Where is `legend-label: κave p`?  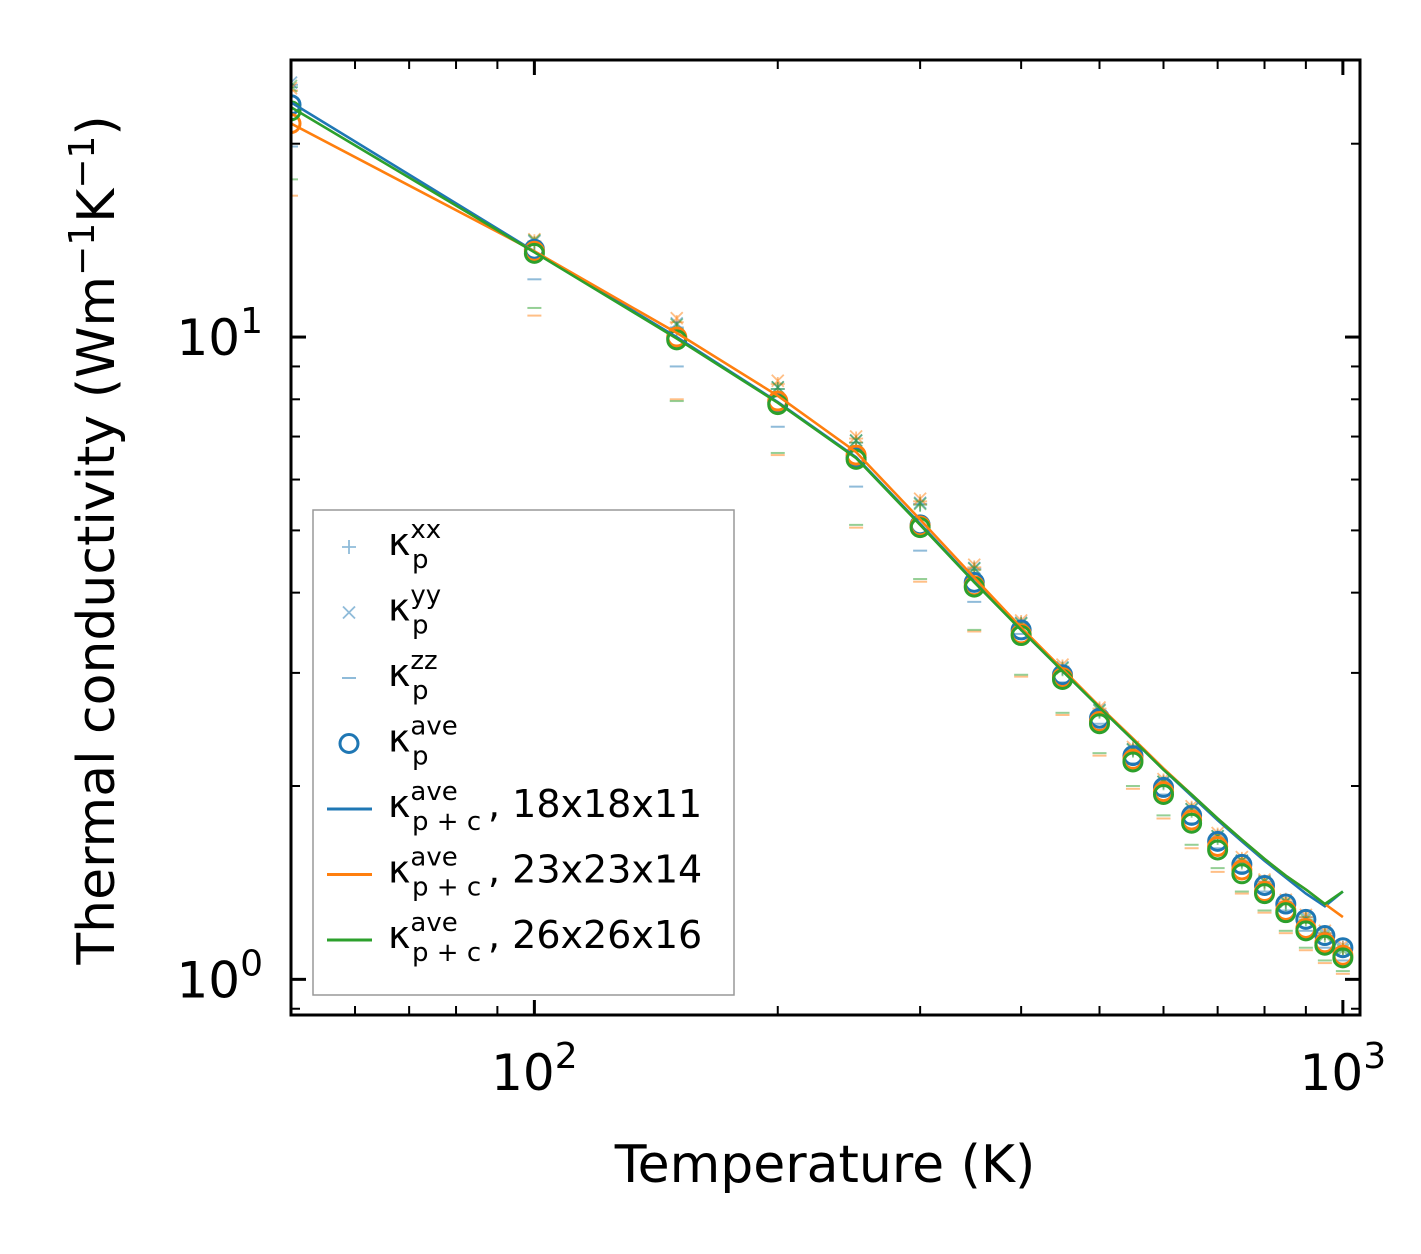
legend-label: κave p is located at coordinates (423, 742).